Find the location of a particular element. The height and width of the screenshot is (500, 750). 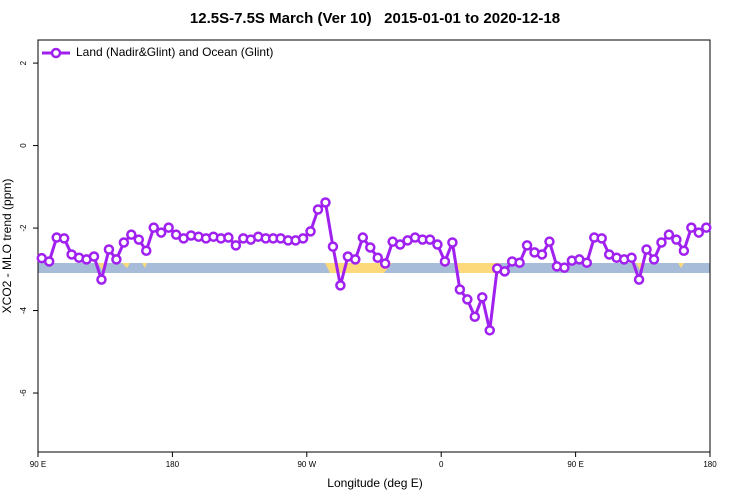

legend-marker is located at coordinates (56, 53).